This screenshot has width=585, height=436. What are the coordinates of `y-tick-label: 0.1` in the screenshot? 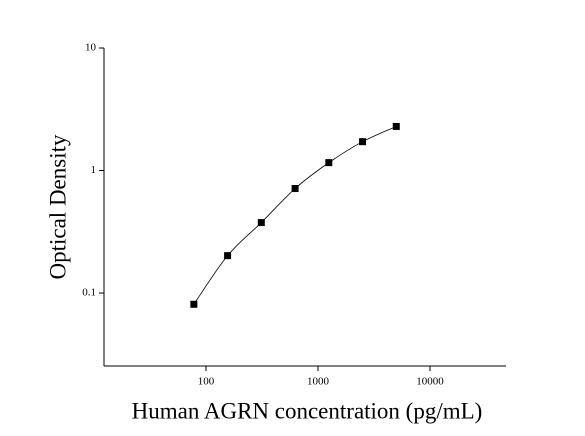 It's located at (89, 293).